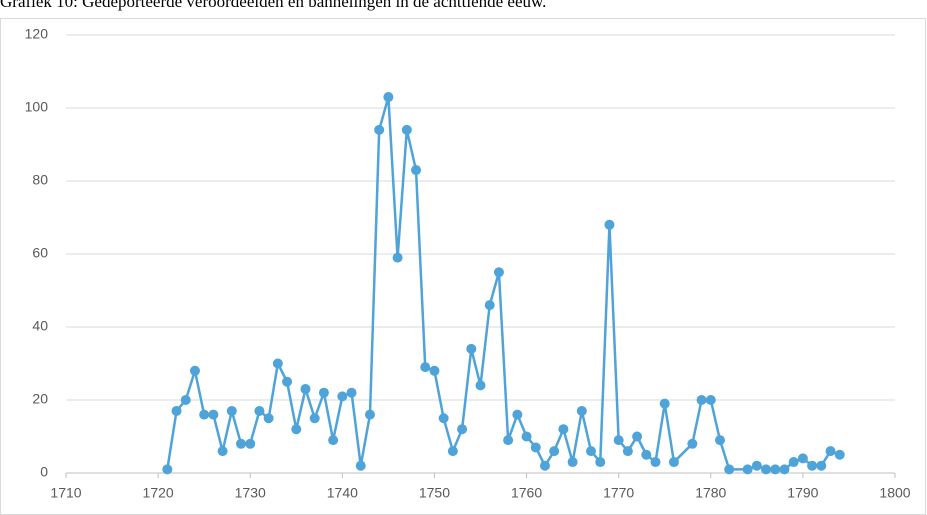  What do you see at coordinates (158, 493) in the screenshot?
I see `x-tick-label: 1720` at bounding box center [158, 493].